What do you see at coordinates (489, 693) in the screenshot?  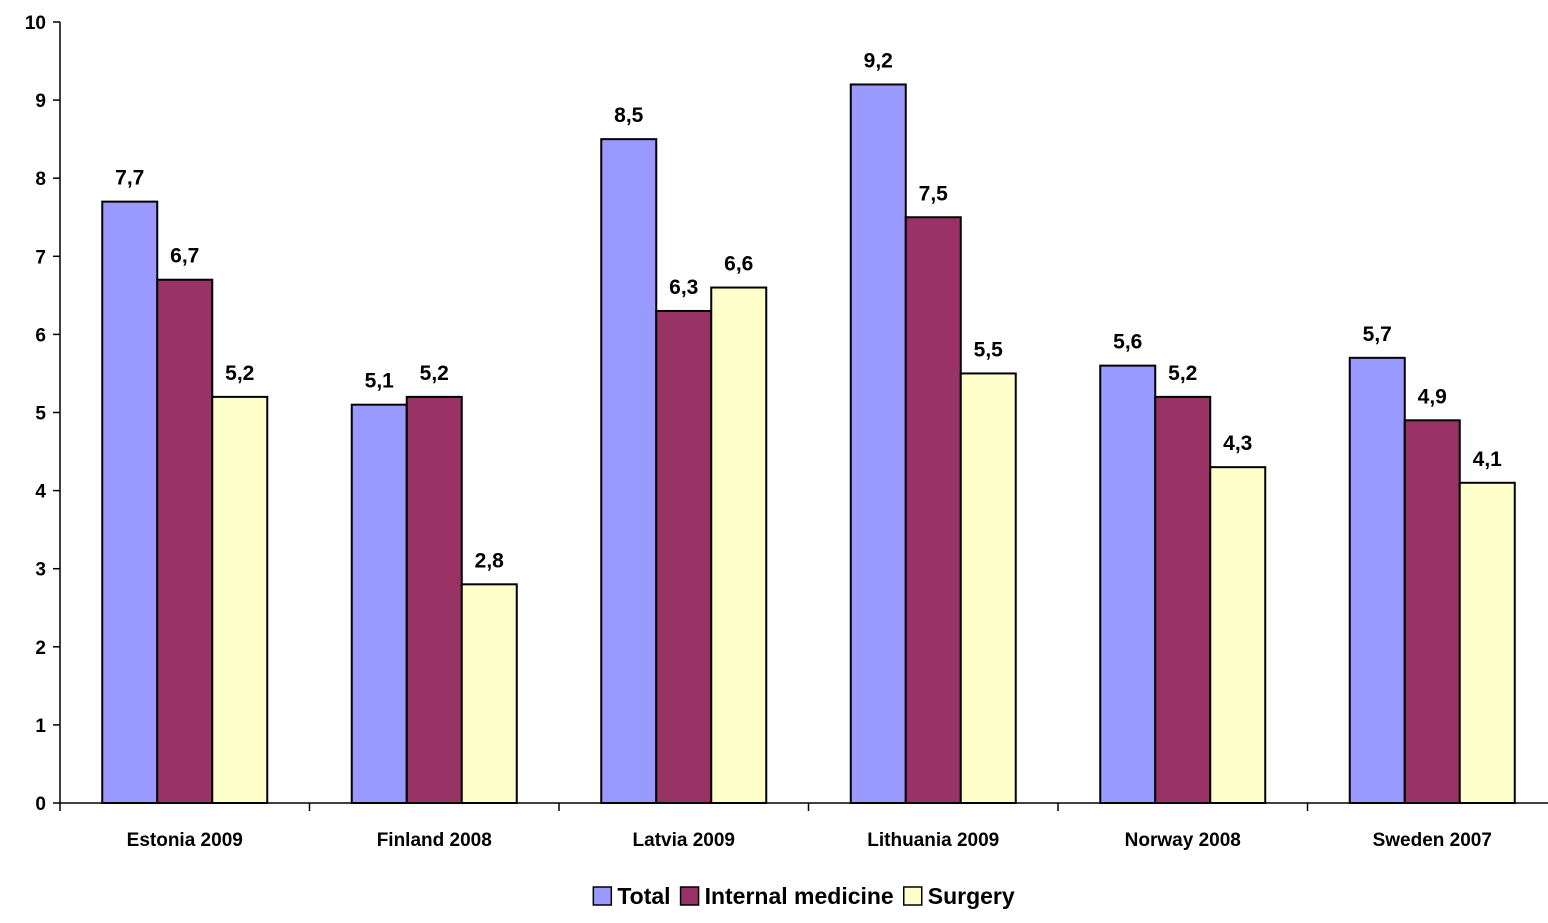 I see `bar-surgery-finland-2008` at bounding box center [489, 693].